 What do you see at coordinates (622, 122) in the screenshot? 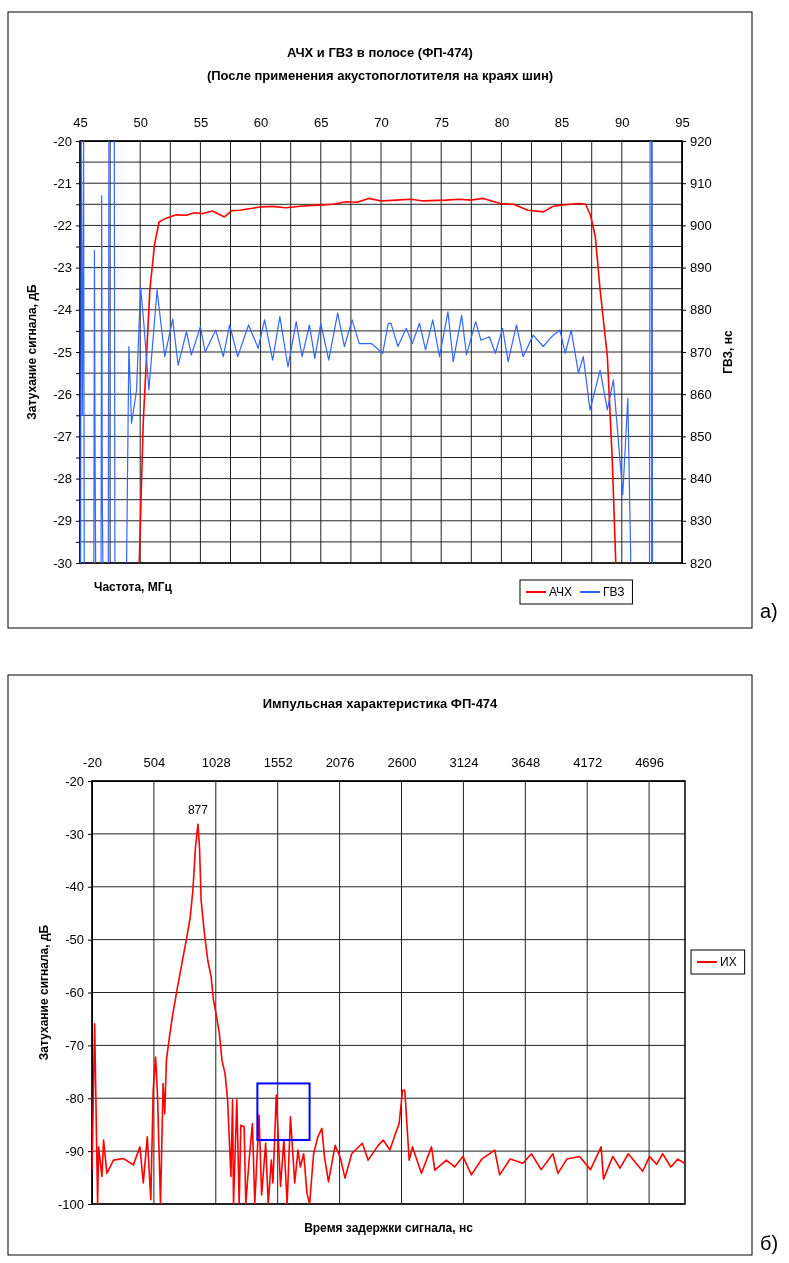
I see `x-tick-label: 90` at bounding box center [622, 122].